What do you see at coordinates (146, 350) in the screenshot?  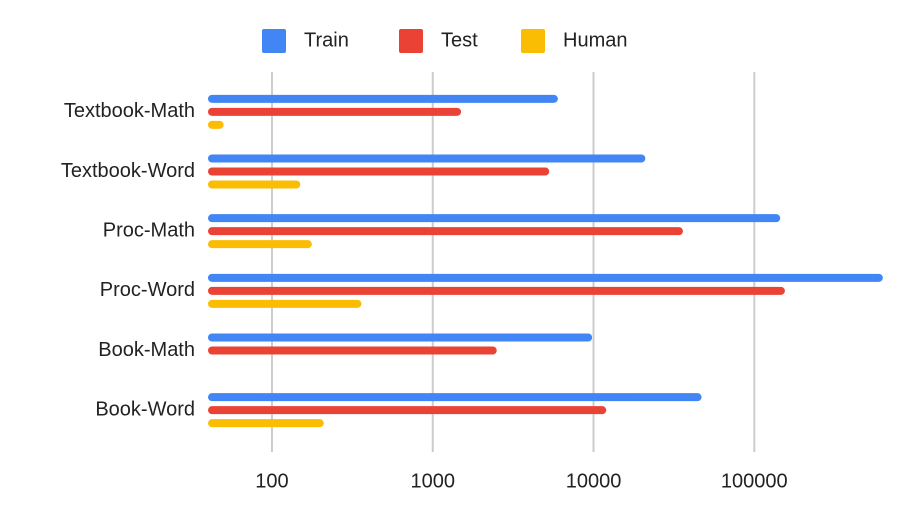 I see `y-tick-label: Book-Math` at bounding box center [146, 350].